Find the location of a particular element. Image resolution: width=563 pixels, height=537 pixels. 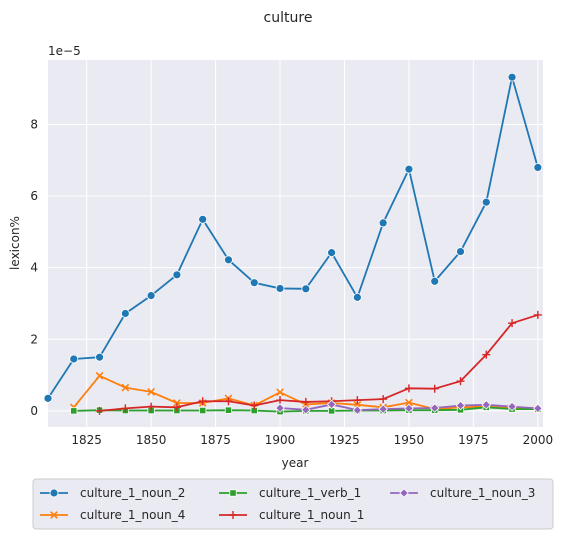

legend-box is located at coordinates (293, 504).